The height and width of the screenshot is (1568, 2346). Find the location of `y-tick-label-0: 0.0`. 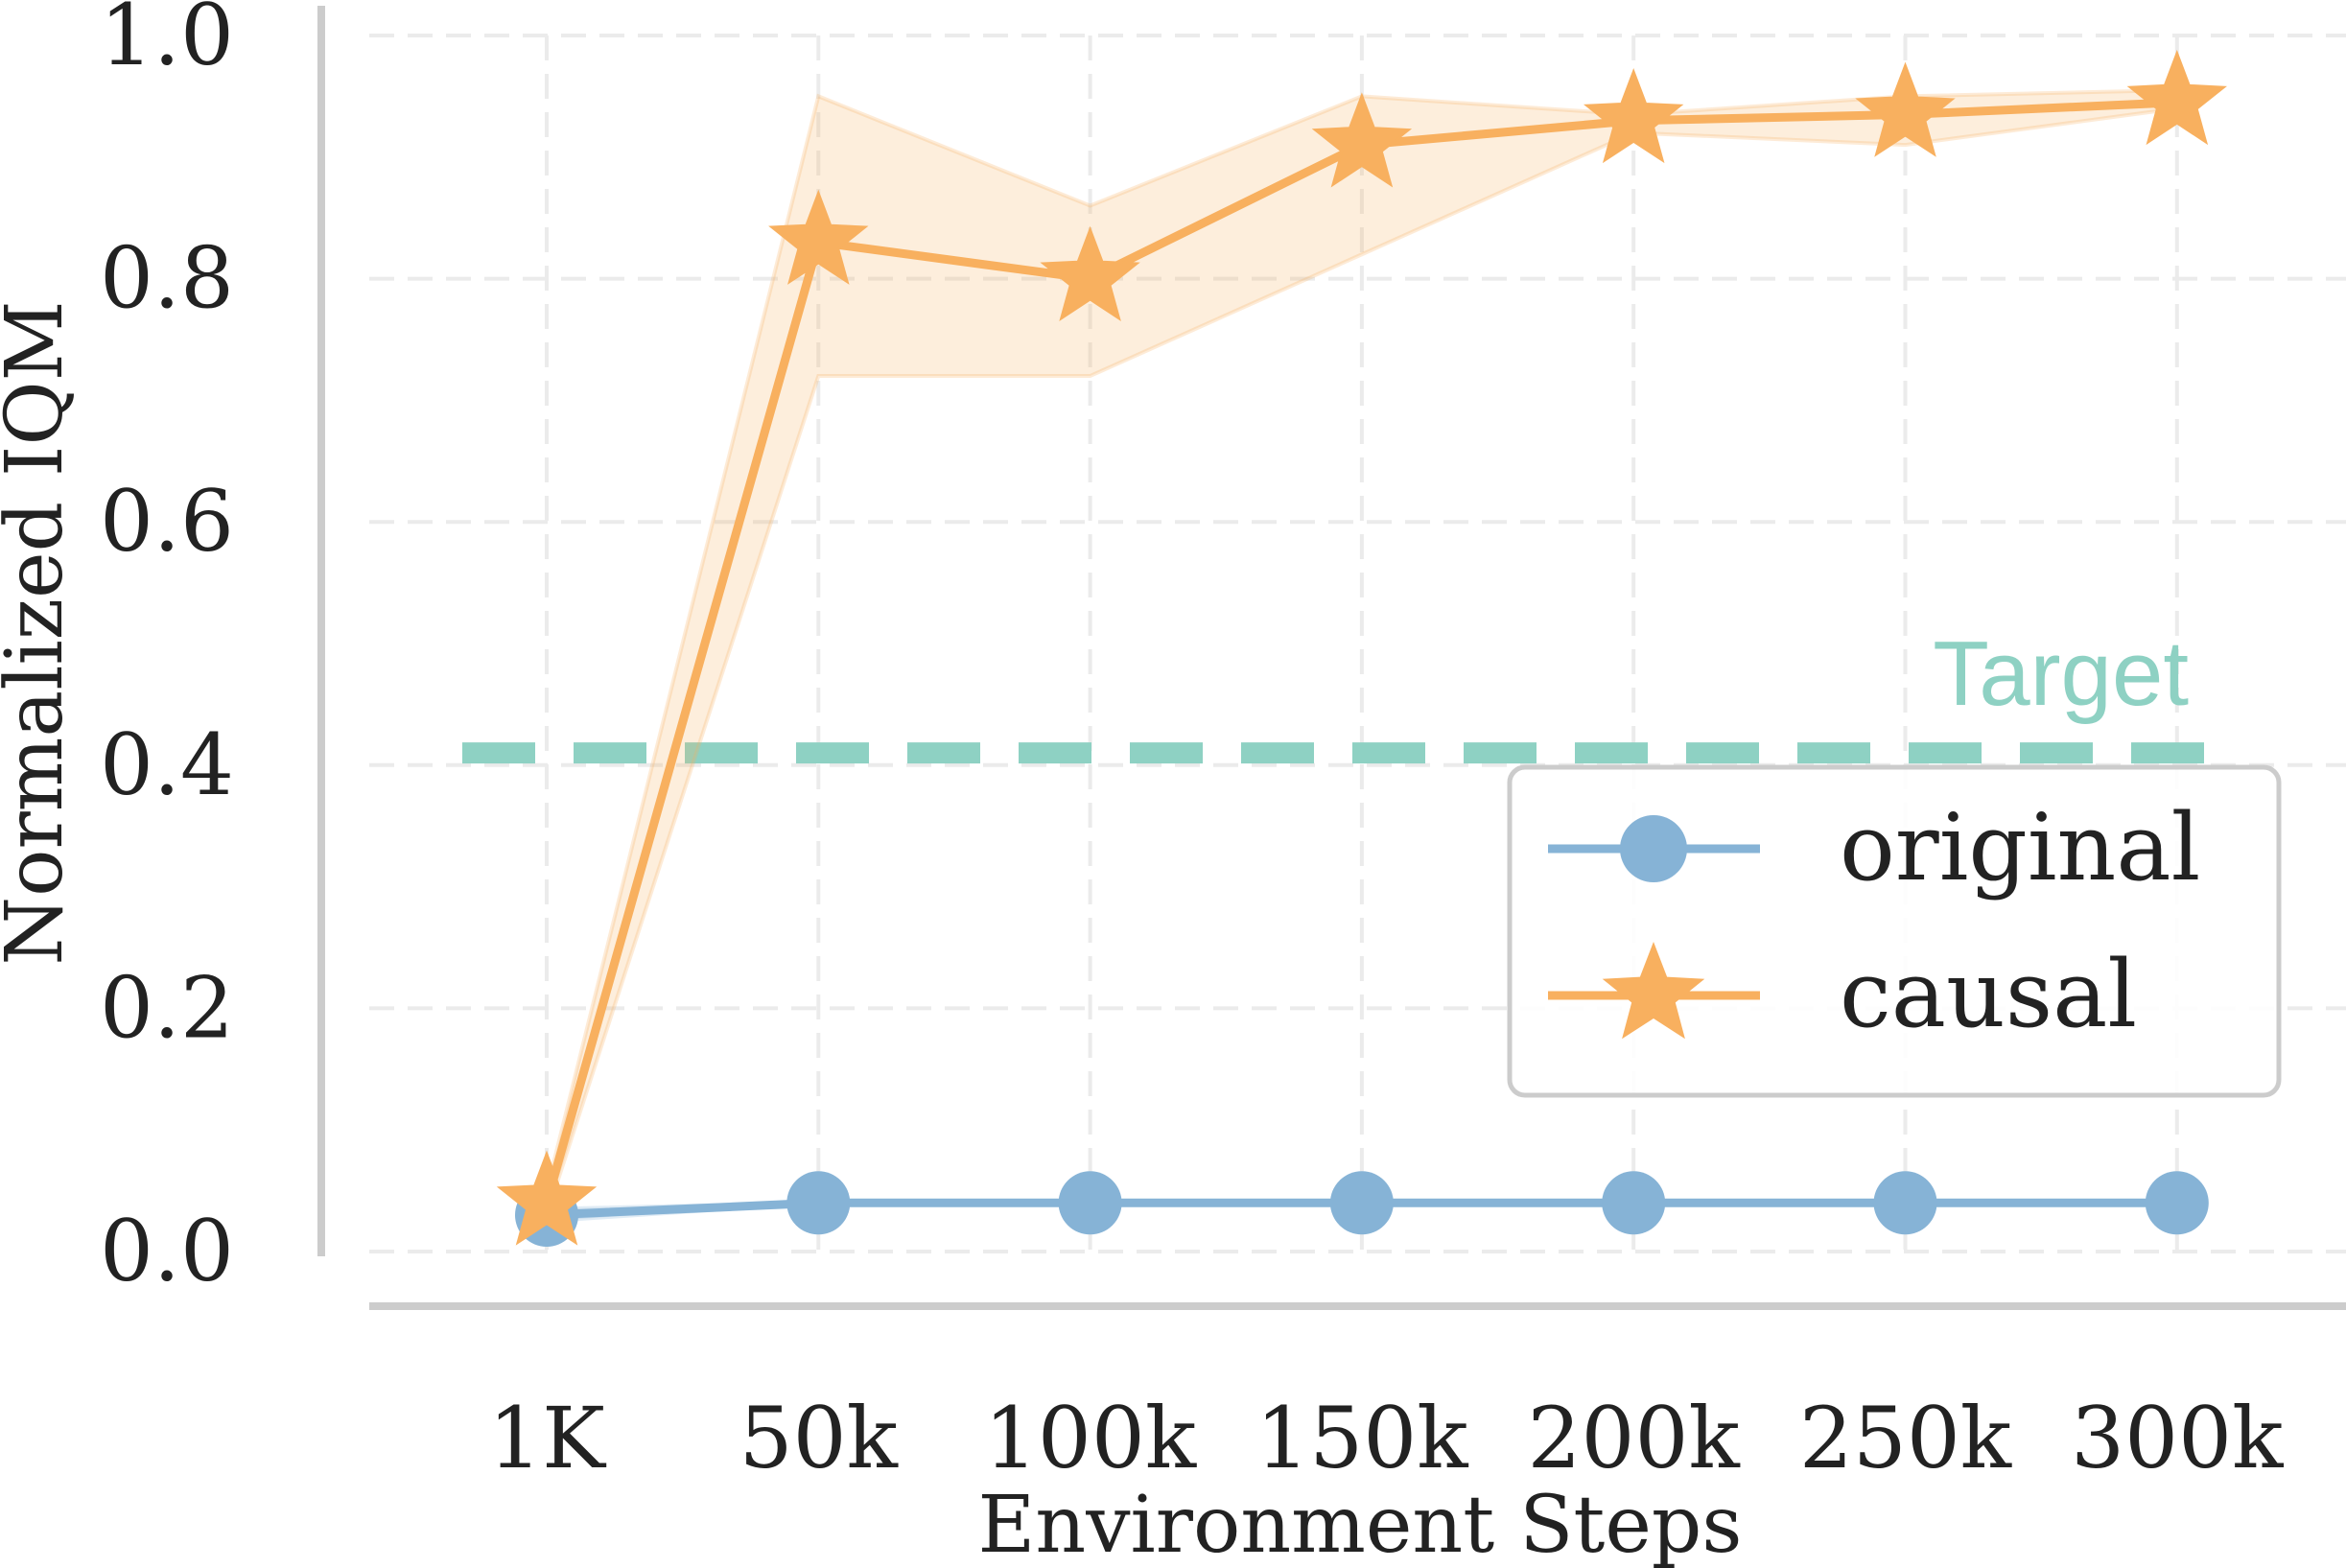

y-tick-label-0: 0.0 is located at coordinates (167, 1251).